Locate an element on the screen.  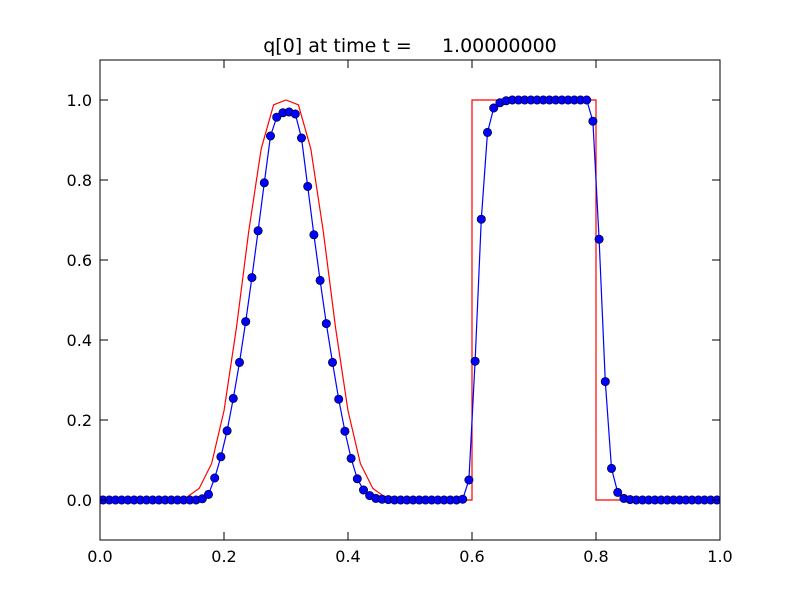
y-tick-label: 0.6 is located at coordinates (79, 260).